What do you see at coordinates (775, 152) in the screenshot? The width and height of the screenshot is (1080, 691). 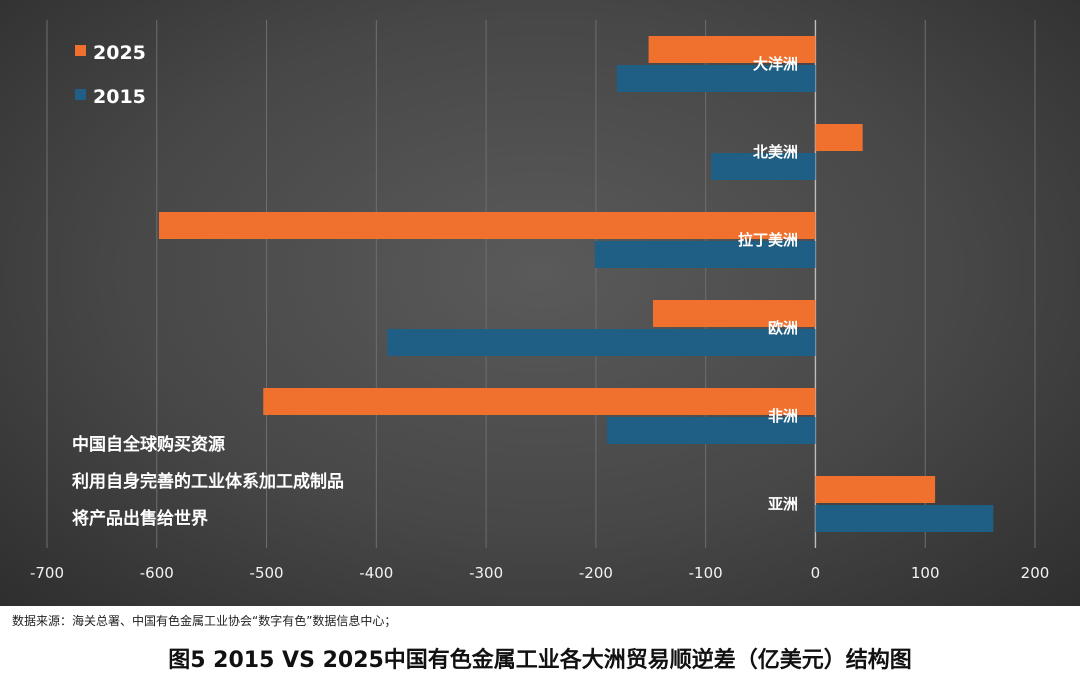 I see `category-label: 北美洲` at bounding box center [775, 152].